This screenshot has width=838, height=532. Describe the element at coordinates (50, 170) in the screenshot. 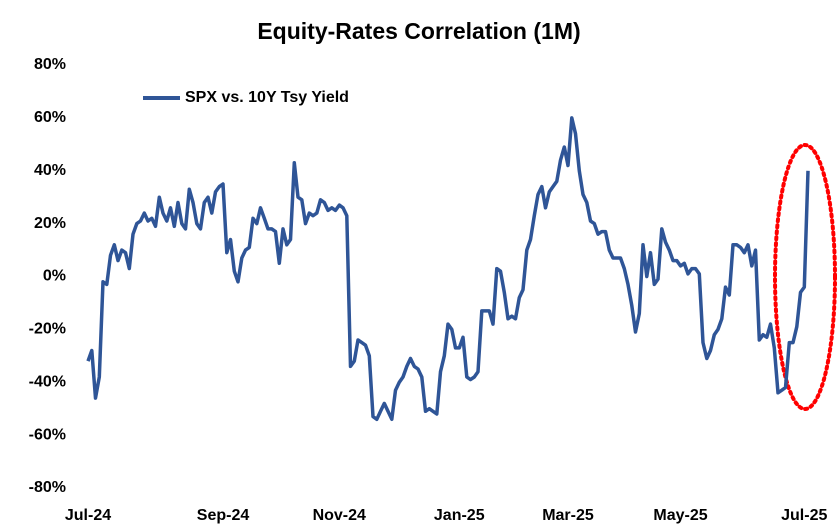

I see `y-tick-label: 40%` at that location.